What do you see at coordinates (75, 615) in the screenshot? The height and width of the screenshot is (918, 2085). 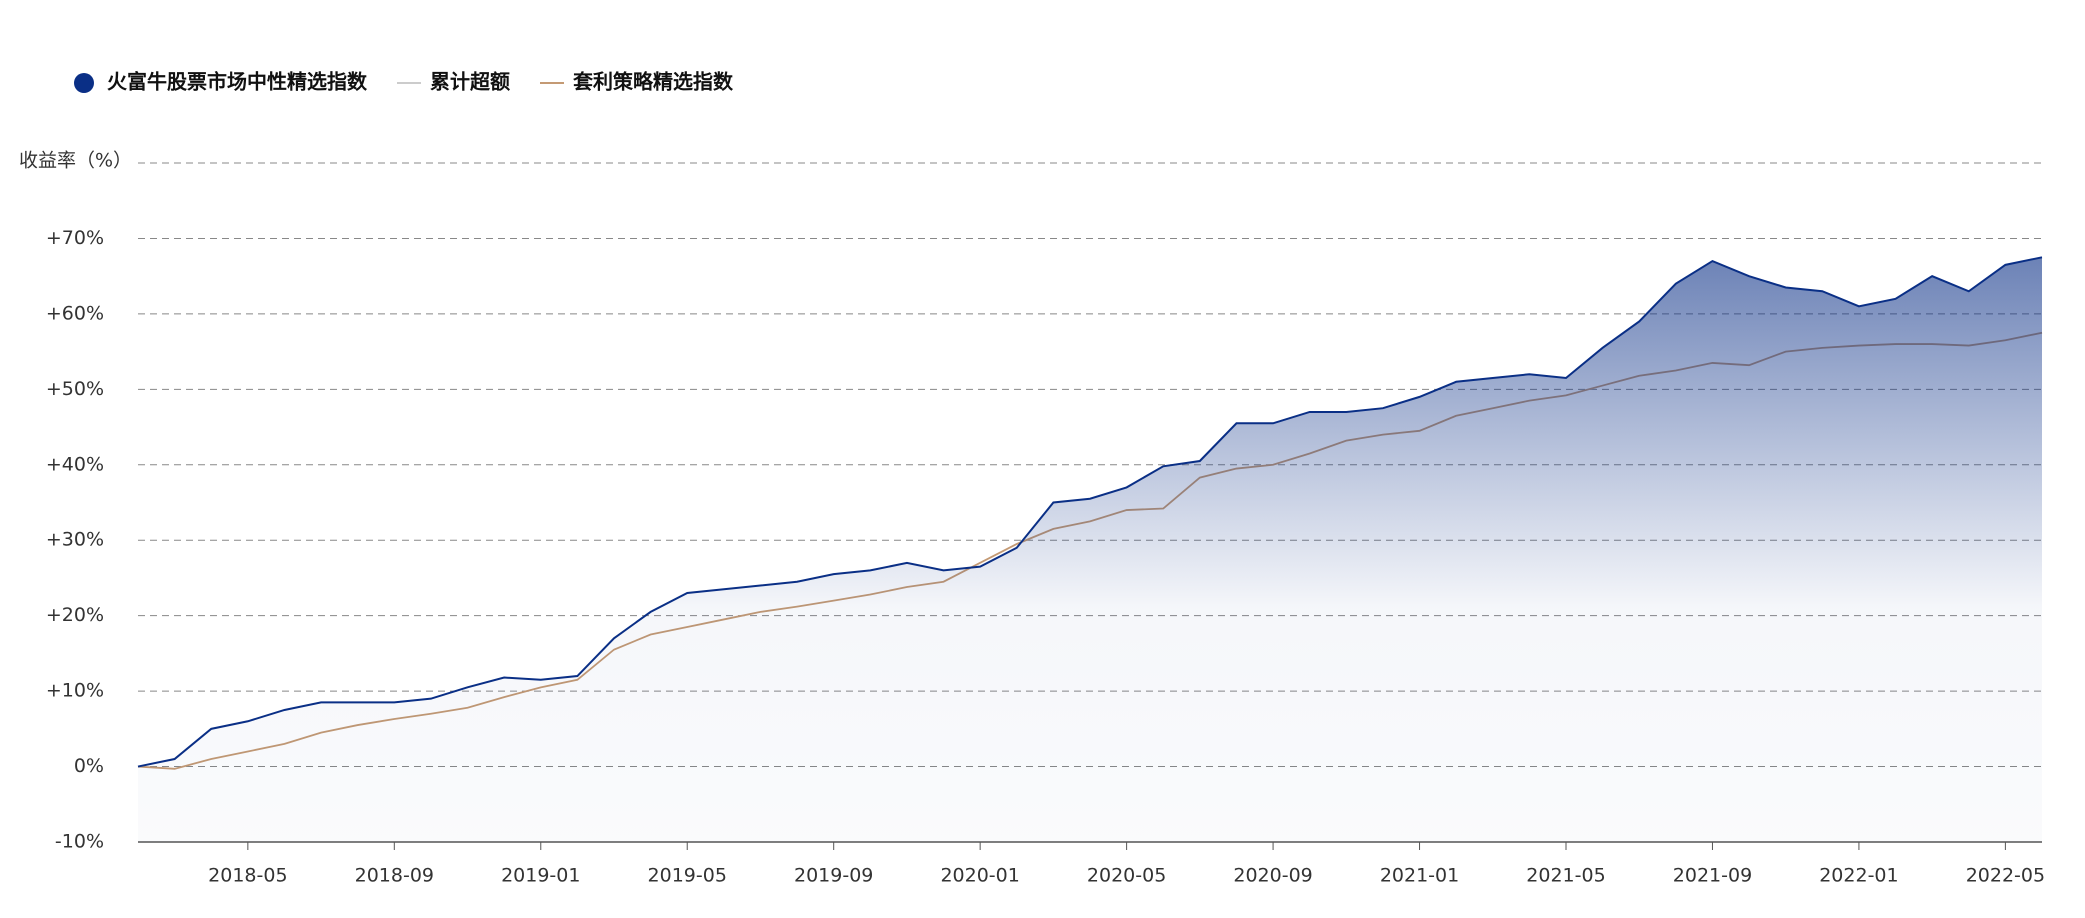 I see `y-tick-label: +20%` at bounding box center [75, 615].